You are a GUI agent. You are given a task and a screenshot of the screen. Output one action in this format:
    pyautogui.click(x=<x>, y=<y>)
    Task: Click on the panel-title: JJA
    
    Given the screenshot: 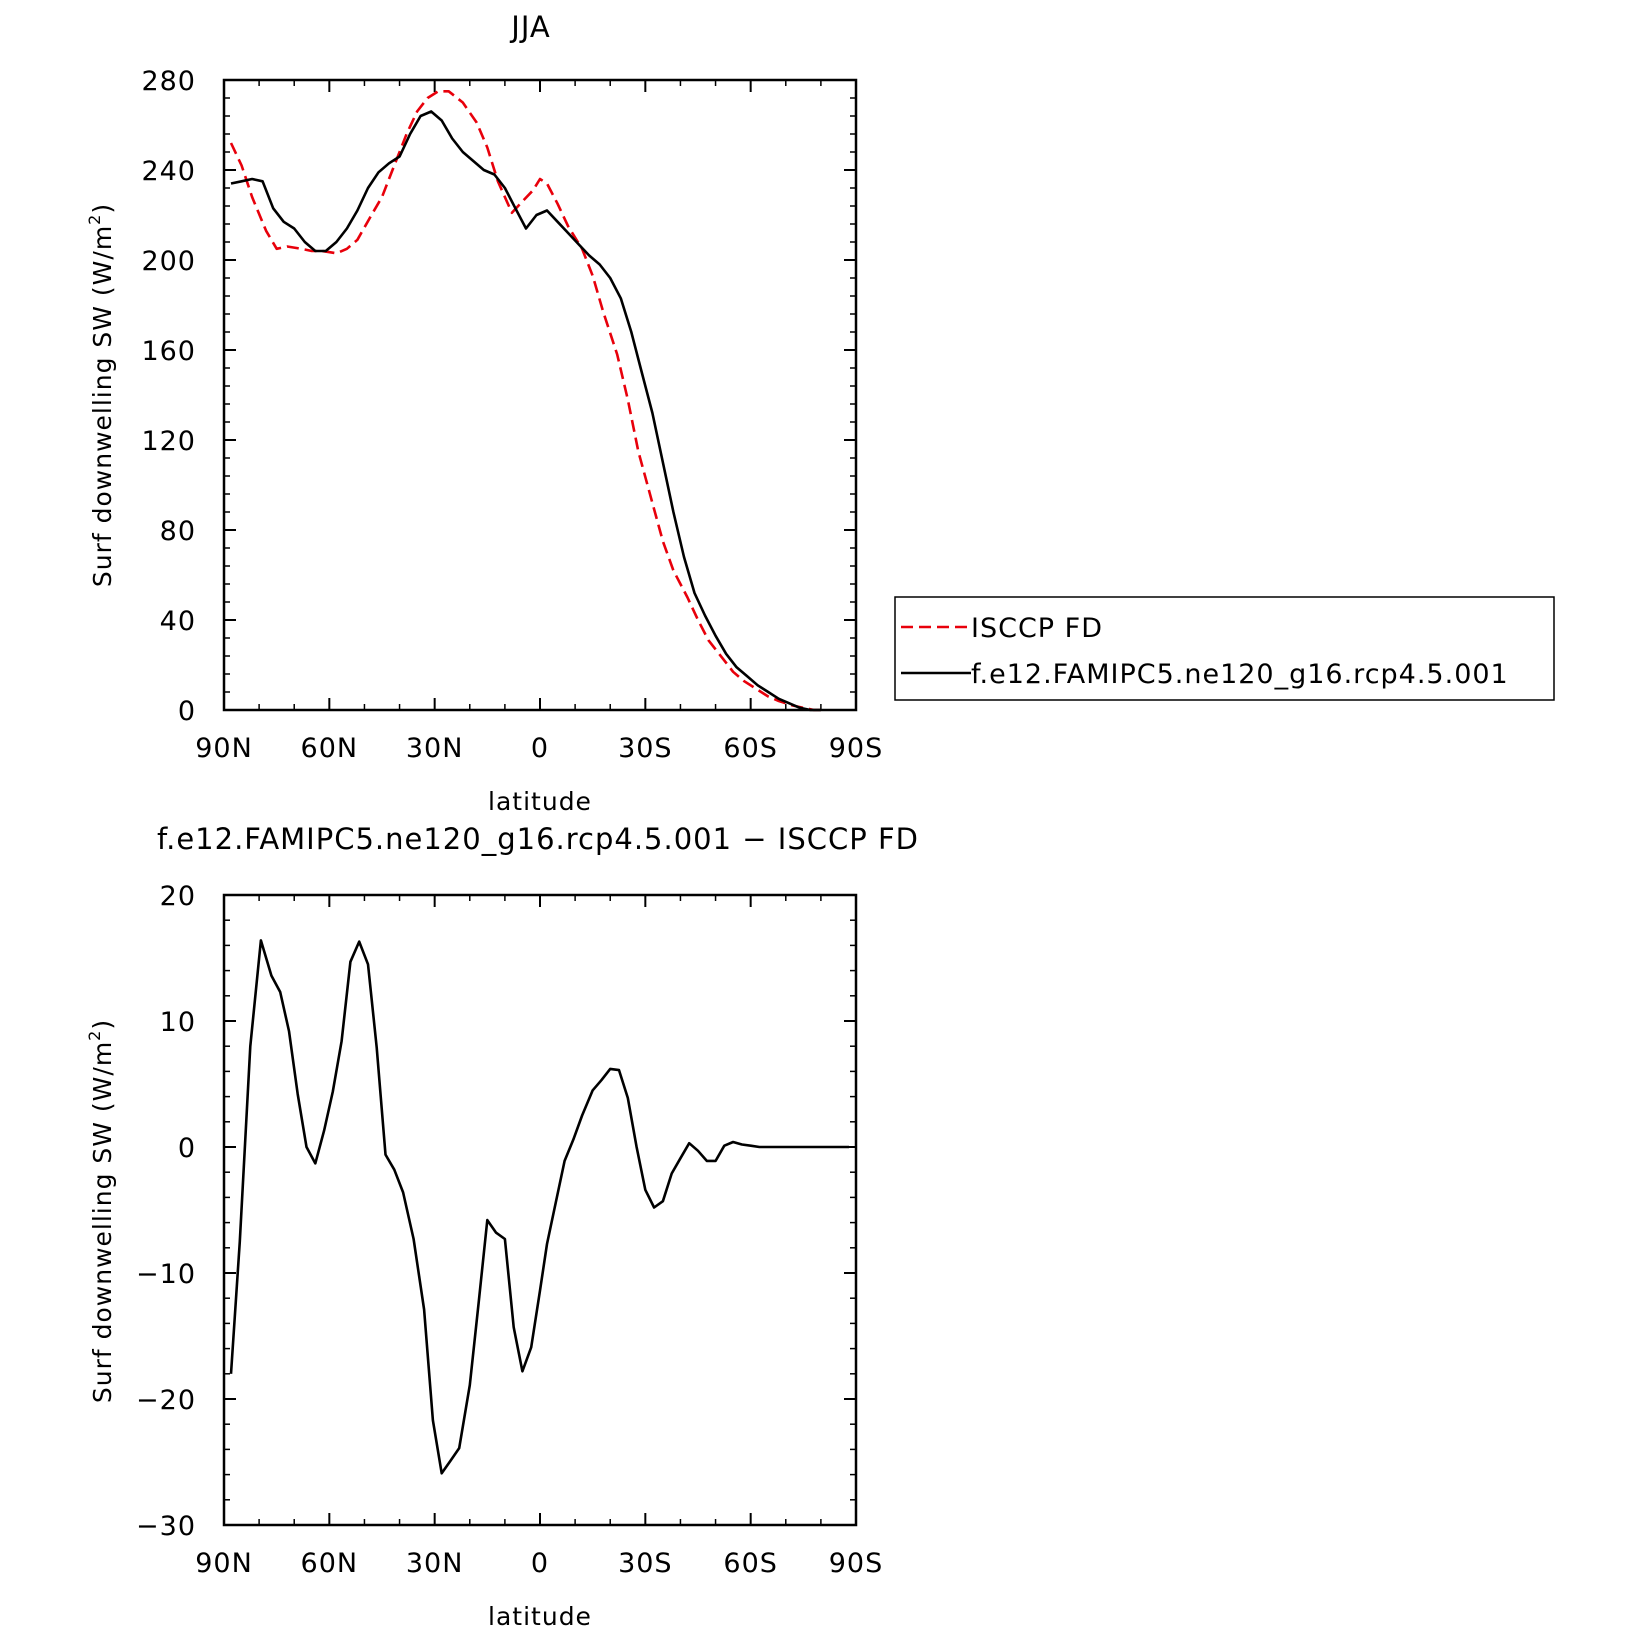 What is the action you would take?
    pyautogui.click(x=529, y=27)
    